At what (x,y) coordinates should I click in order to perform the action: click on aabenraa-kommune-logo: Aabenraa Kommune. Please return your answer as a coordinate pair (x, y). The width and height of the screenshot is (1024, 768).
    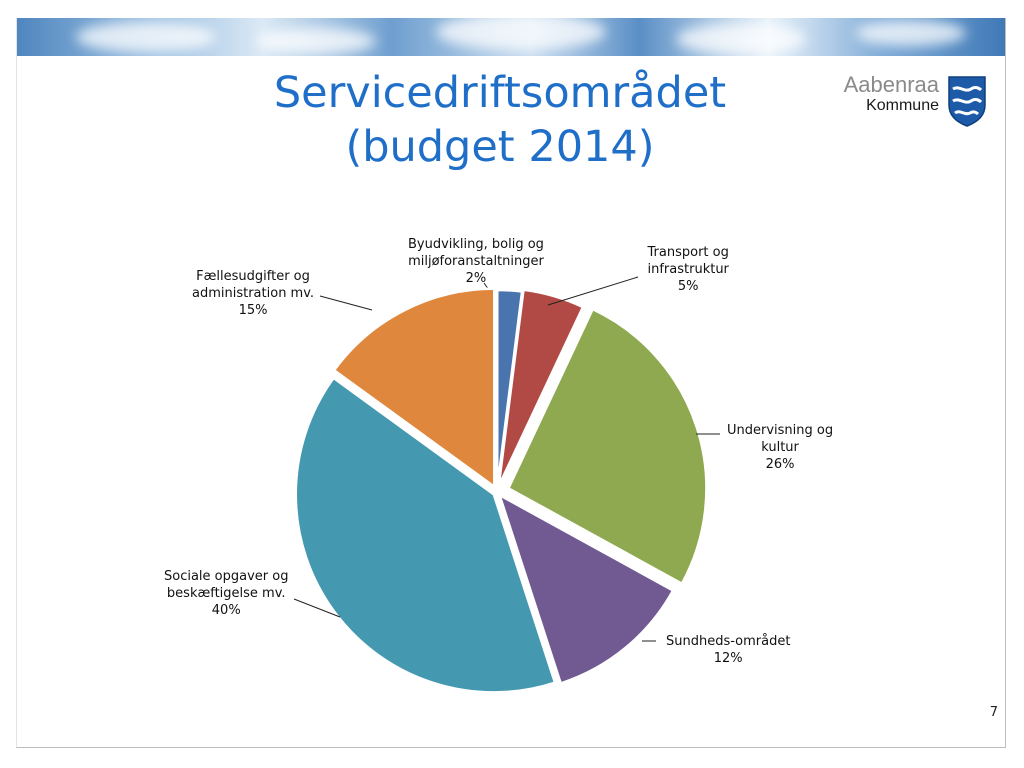
    Looking at the image, I should click on (908, 102).